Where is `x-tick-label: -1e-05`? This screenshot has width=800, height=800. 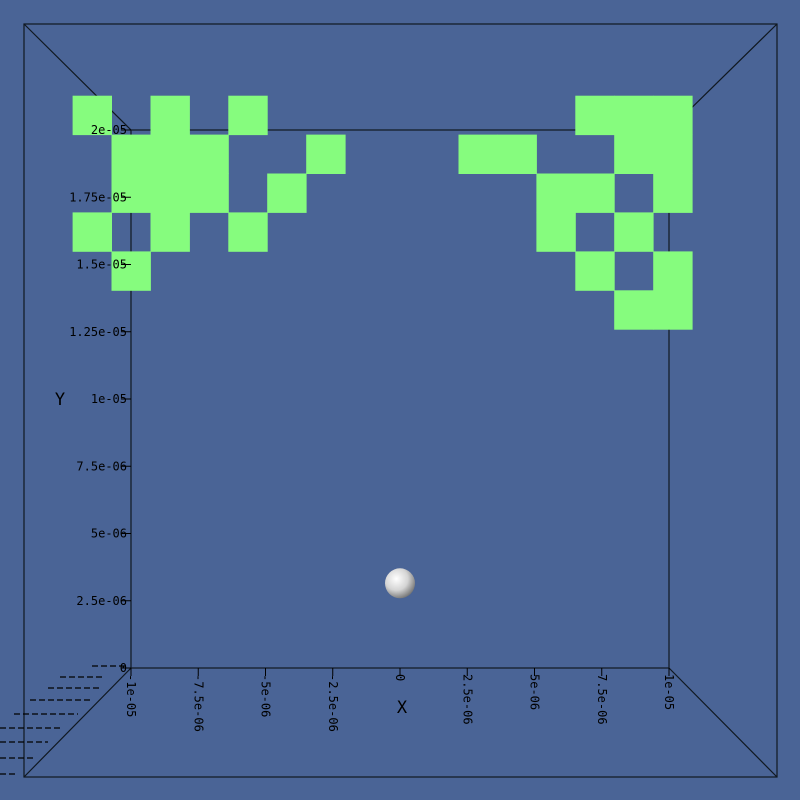
x-tick-label: -1e-05 is located at coordinates (131, 695).